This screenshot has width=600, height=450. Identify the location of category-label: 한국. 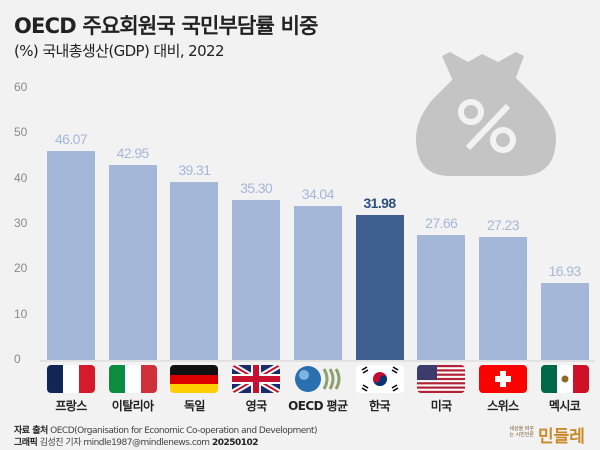
(379, 406).